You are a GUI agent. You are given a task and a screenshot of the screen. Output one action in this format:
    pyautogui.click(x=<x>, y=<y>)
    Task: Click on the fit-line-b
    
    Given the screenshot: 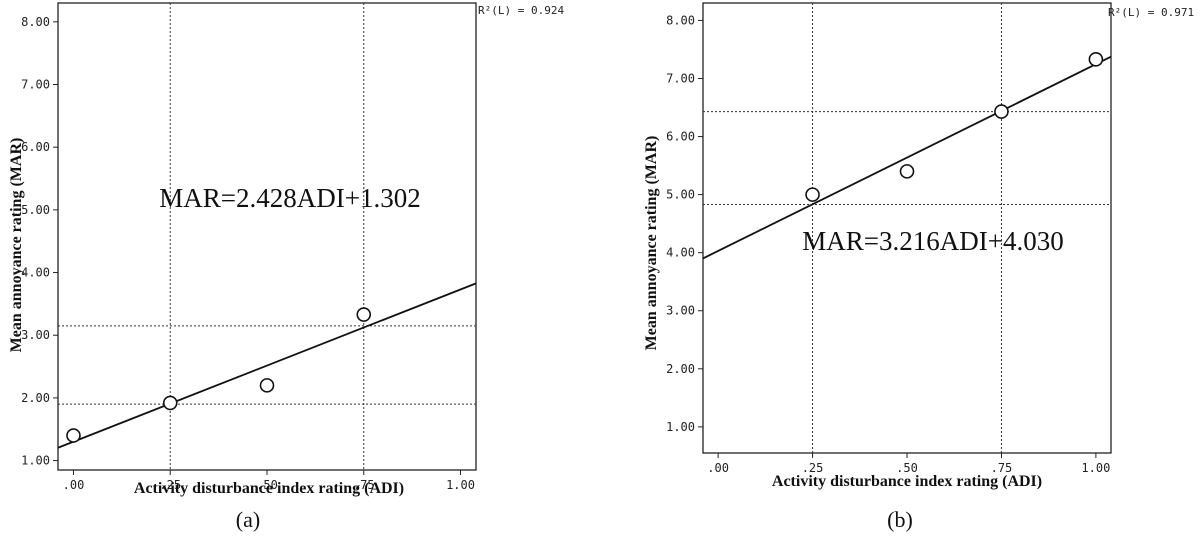 What is the action you would take?
    pyautogui.click(x=907, y=157)
    